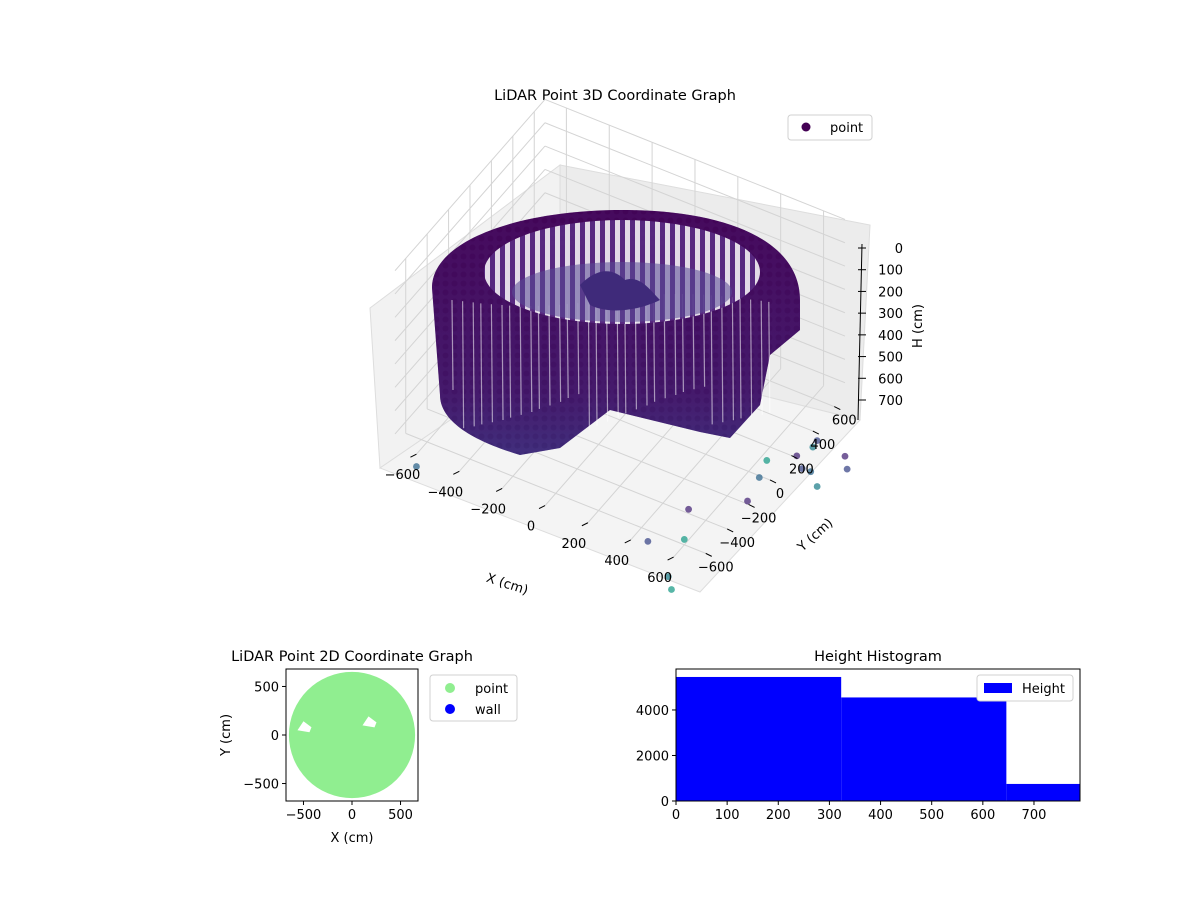  What do you see at coordinates (275, 736) in the screenshot?
I see `y-tick-label-2d: 0` at bounding box center [275, 736].